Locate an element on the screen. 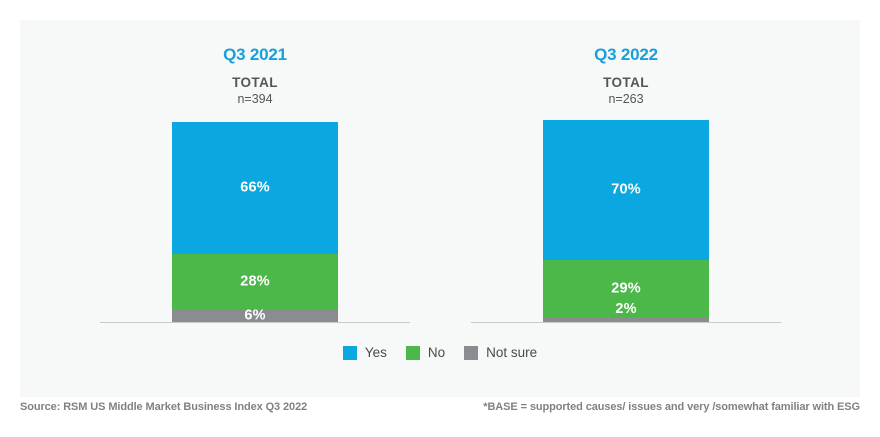 Image resolution: width=880 pixels, height=437 pixels. legend-label: Not sure is located at coordinates (512, 352).